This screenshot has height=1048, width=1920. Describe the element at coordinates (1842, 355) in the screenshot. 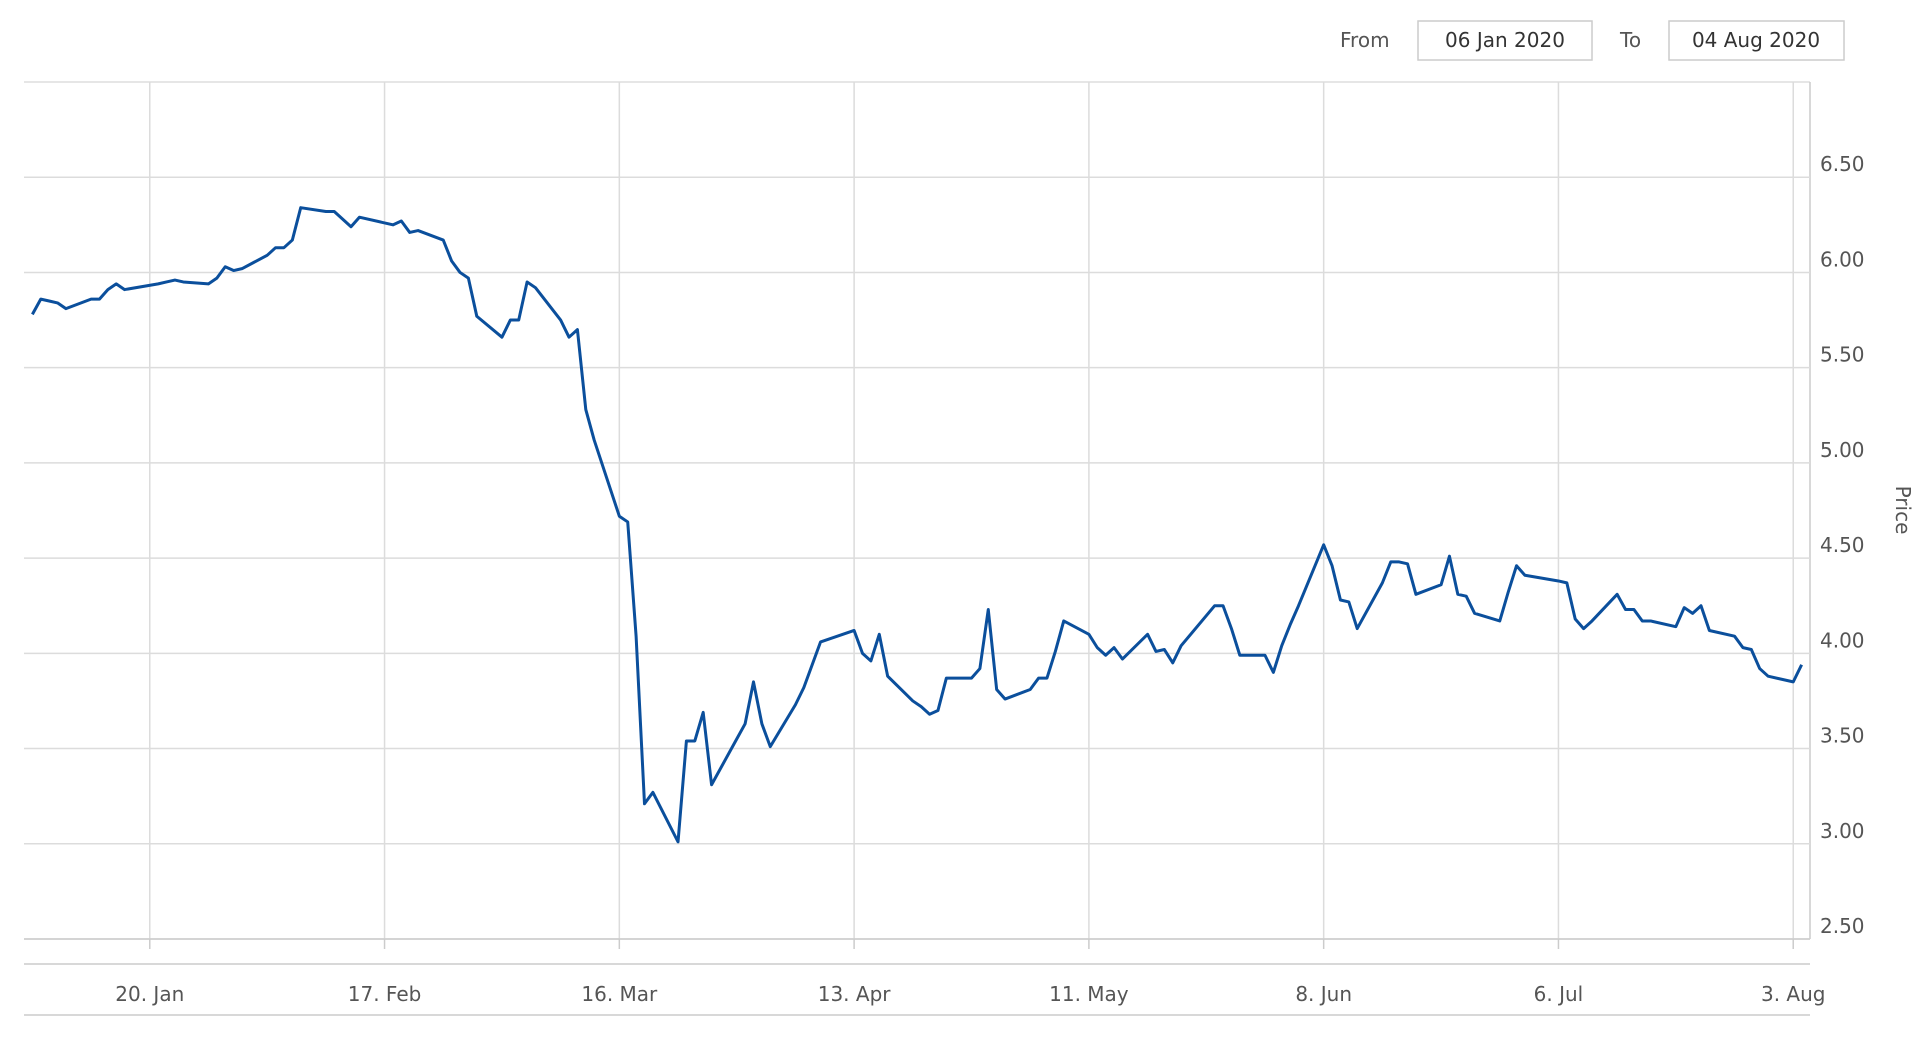

I see `y-tick-label: 5.50` at that location.